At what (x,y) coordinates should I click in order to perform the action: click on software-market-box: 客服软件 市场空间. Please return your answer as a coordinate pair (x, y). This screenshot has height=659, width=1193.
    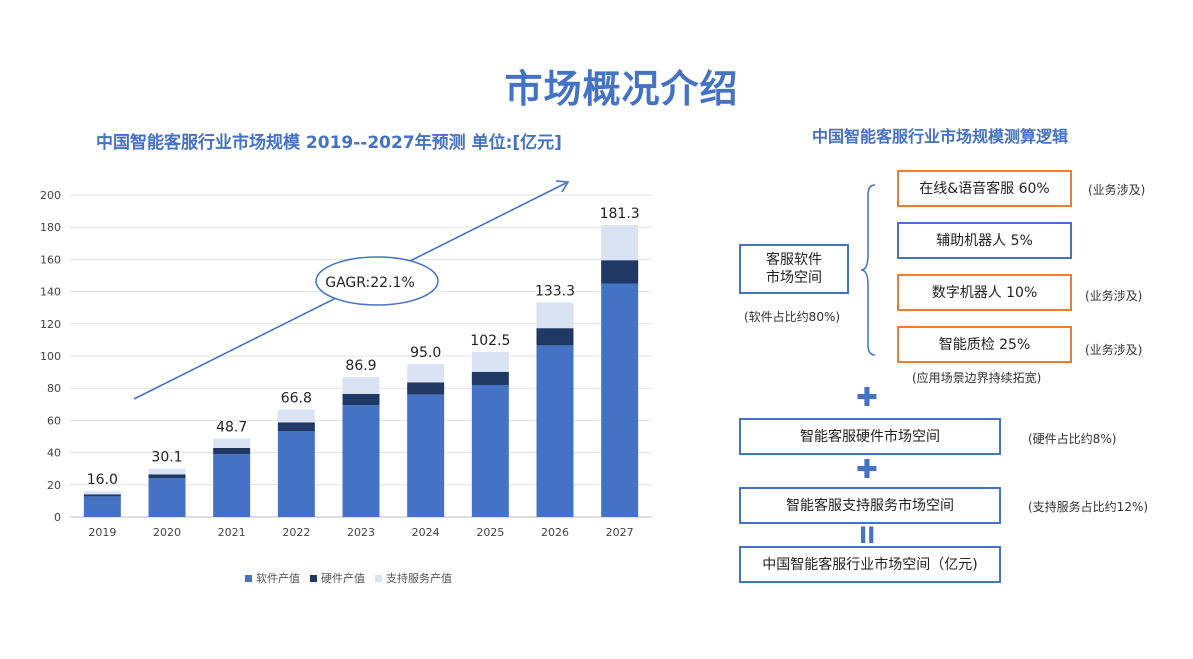
    Looking at the image, I should click on (794, 269).